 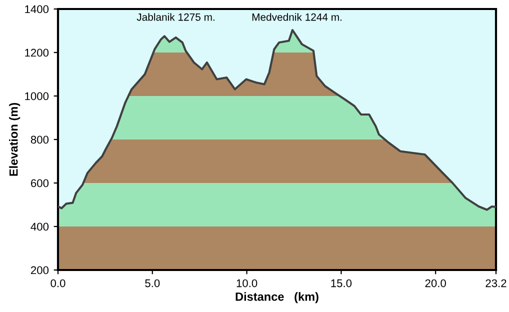 I want to click on annotation: Medvednik 1244 m., so click(x=297, y=17).